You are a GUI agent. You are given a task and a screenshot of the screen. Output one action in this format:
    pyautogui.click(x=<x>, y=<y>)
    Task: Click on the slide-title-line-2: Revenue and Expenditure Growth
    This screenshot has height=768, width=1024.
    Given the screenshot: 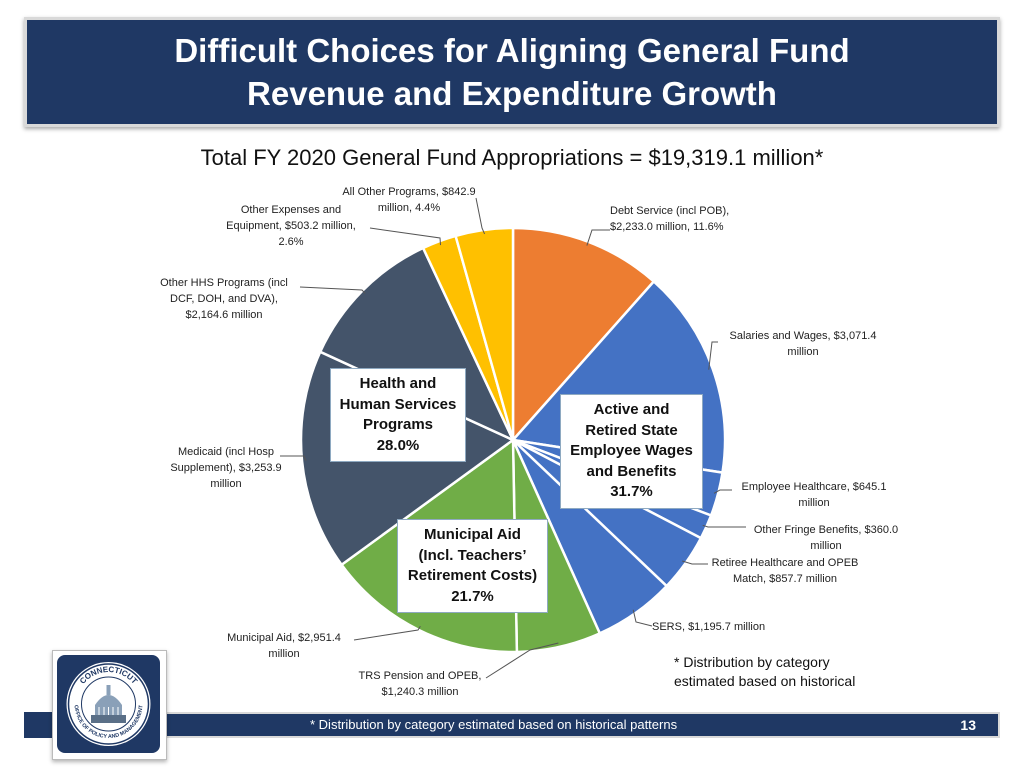 What is the action you would take?
    pyautogui.click(x=512, y=93)
    